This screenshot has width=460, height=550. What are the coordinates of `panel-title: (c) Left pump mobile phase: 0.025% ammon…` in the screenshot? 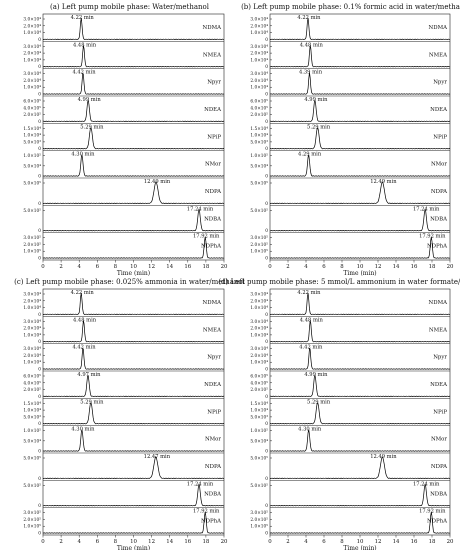 It's located at (130, 282).